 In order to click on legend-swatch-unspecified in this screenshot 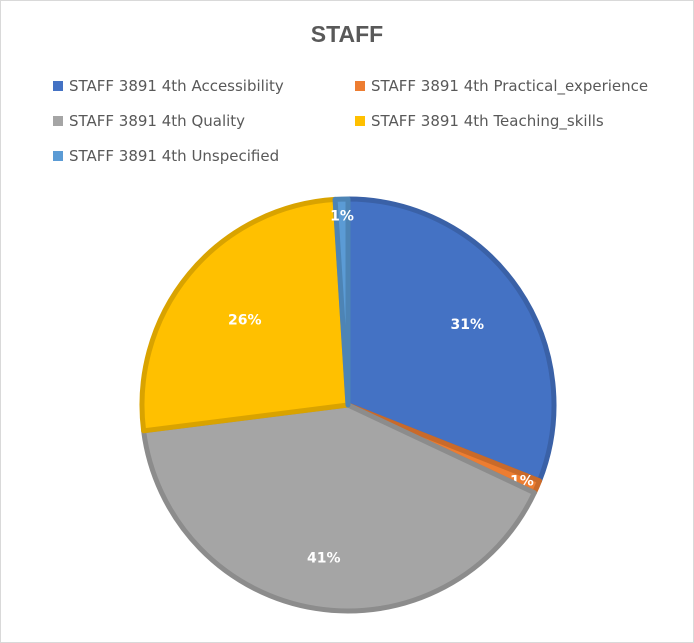, I will do `click(58, 156)`.